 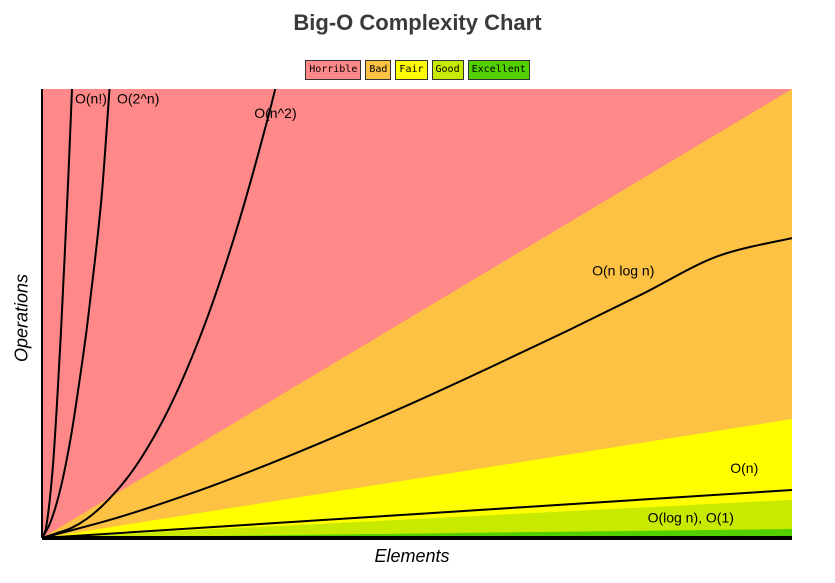 What do you see at coordinates (411, 70) in the screenshot?
I see `legend-item-fair: Fair` at bounding box center [411, 70].